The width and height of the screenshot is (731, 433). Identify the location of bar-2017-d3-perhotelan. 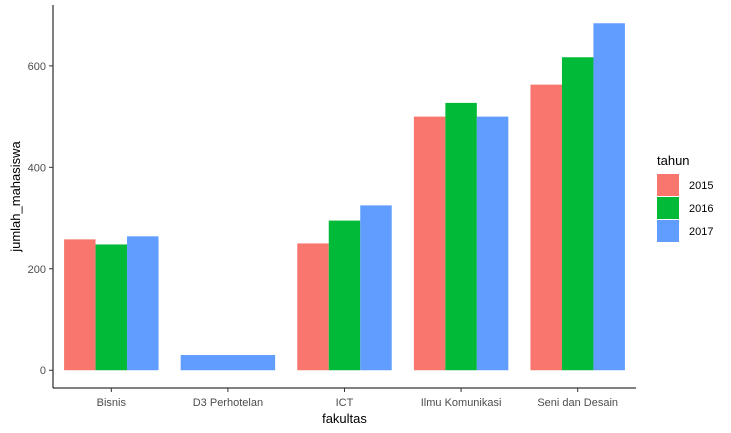
(228, 363).